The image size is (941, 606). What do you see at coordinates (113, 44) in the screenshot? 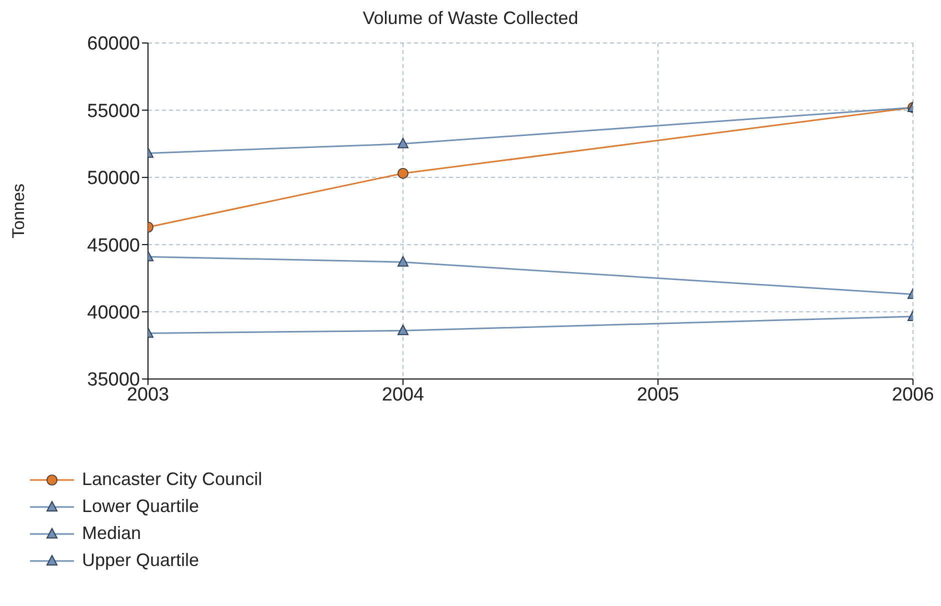
I see `y-tick-label: 60000` at bounding box center [113, 44].